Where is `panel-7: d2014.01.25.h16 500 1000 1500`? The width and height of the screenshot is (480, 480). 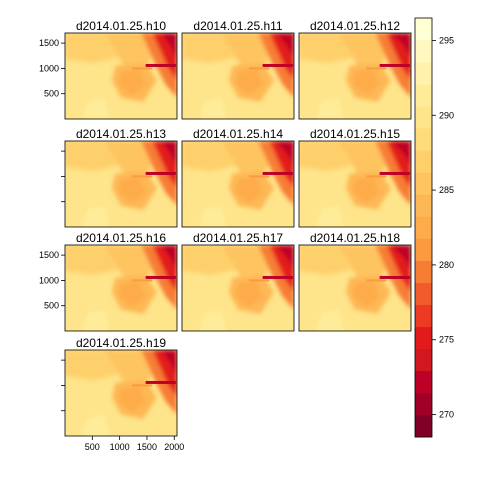
panel-7: d2014.01.25.h16 500 1000 1500 is located at coordinates (108, 281).